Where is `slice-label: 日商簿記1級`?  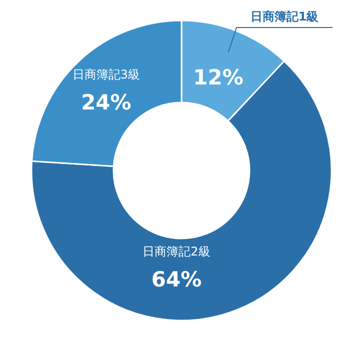
slice-label: 日商簿記1級 is located at coordinates (285, 17).